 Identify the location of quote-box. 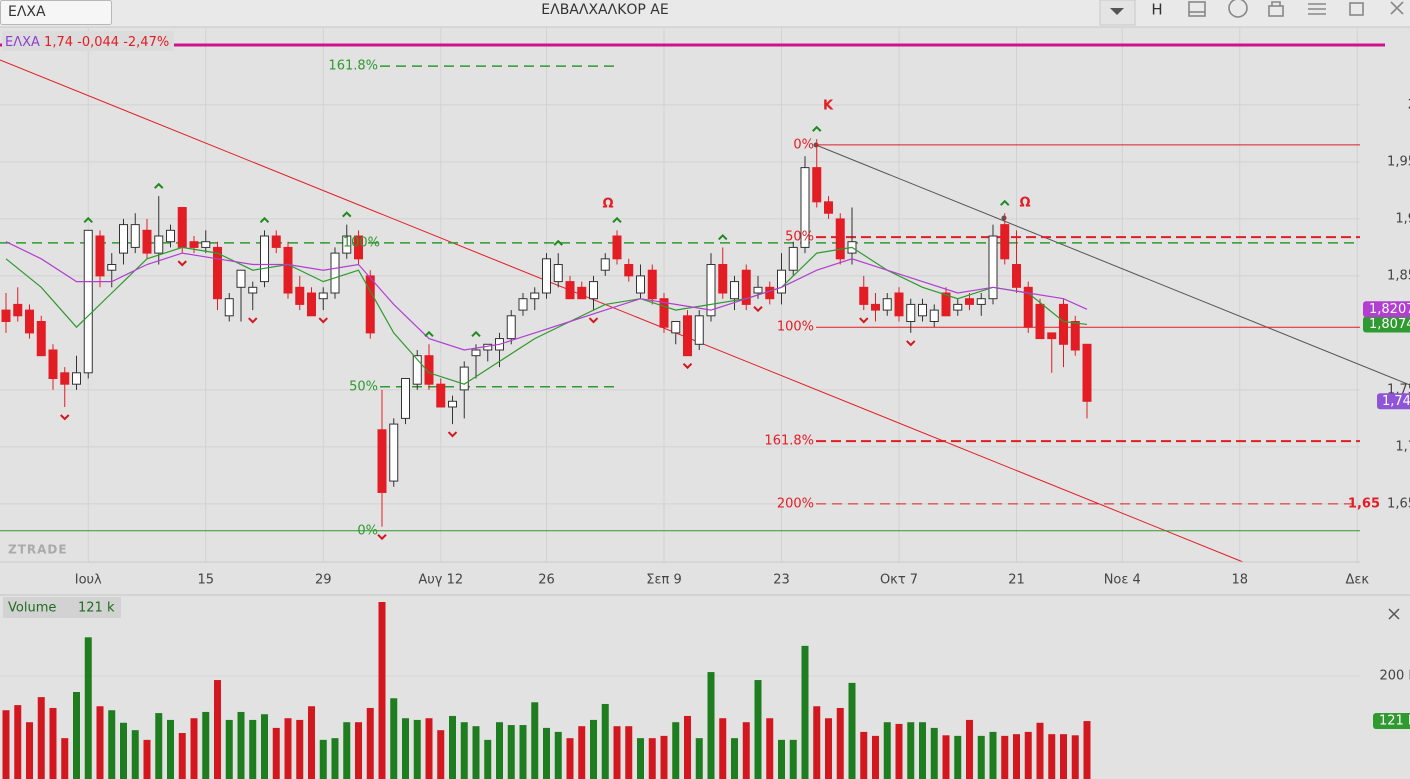
(88, 41).